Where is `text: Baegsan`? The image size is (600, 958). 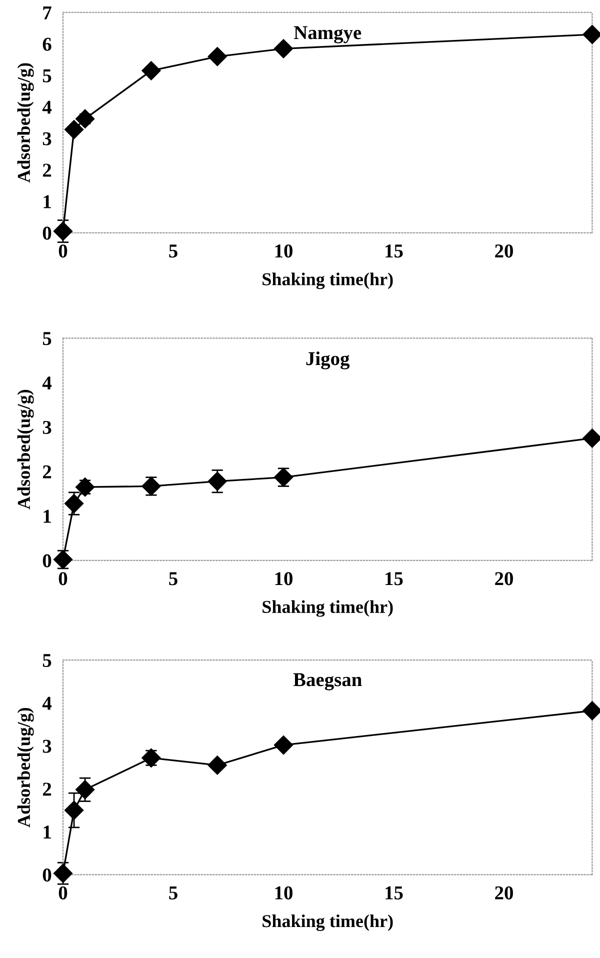
text: Baegsan is located at coordinates (327, 681).